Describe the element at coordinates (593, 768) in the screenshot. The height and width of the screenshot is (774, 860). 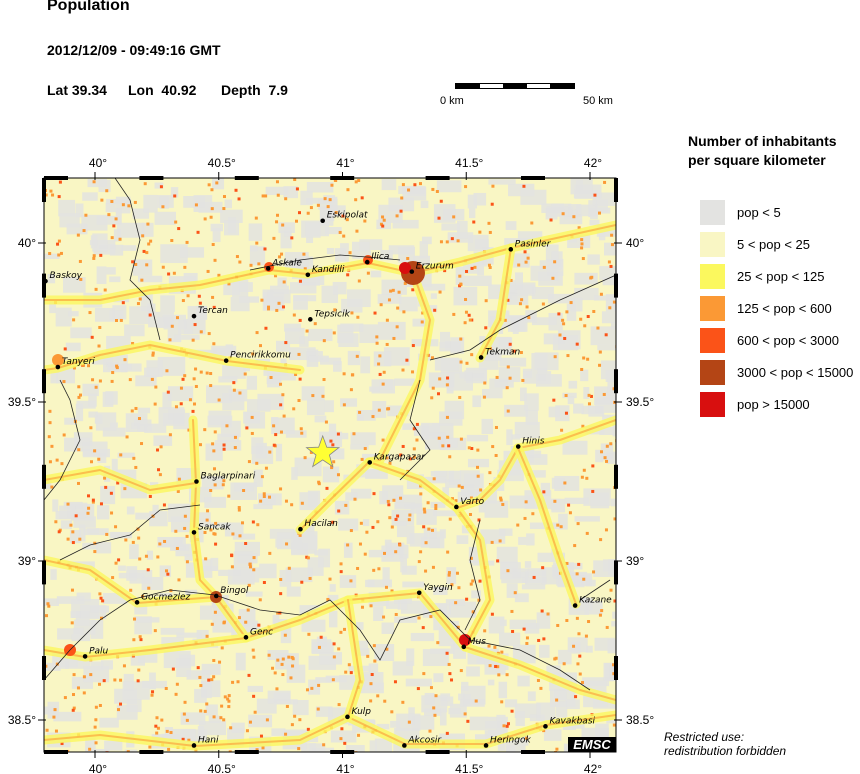
I see `axis-tick-label: 42°` at that location.